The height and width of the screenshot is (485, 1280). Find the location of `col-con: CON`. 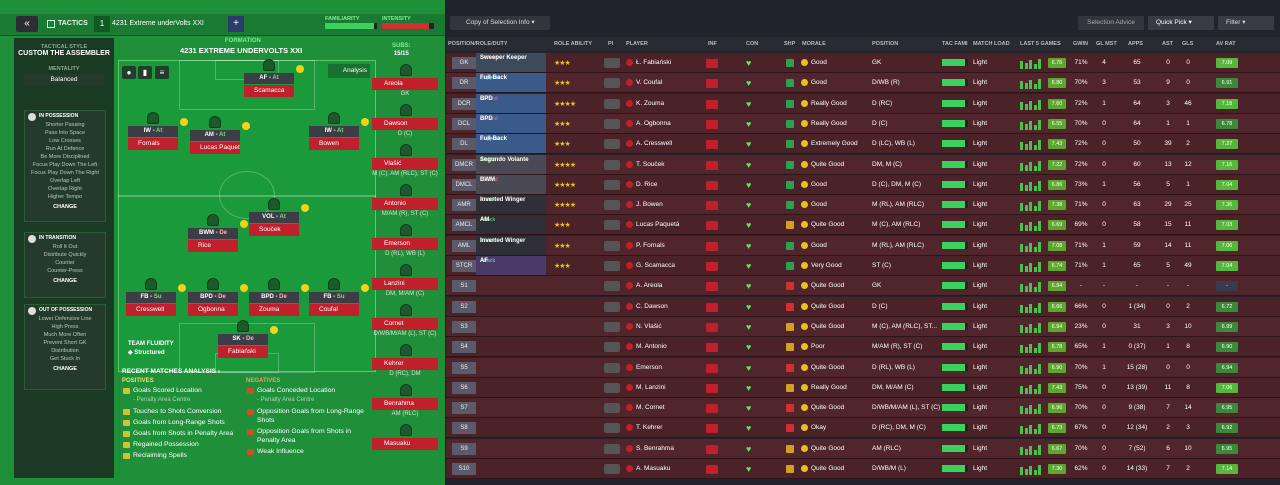

col-con: CON is located at coordinates (752, 44).